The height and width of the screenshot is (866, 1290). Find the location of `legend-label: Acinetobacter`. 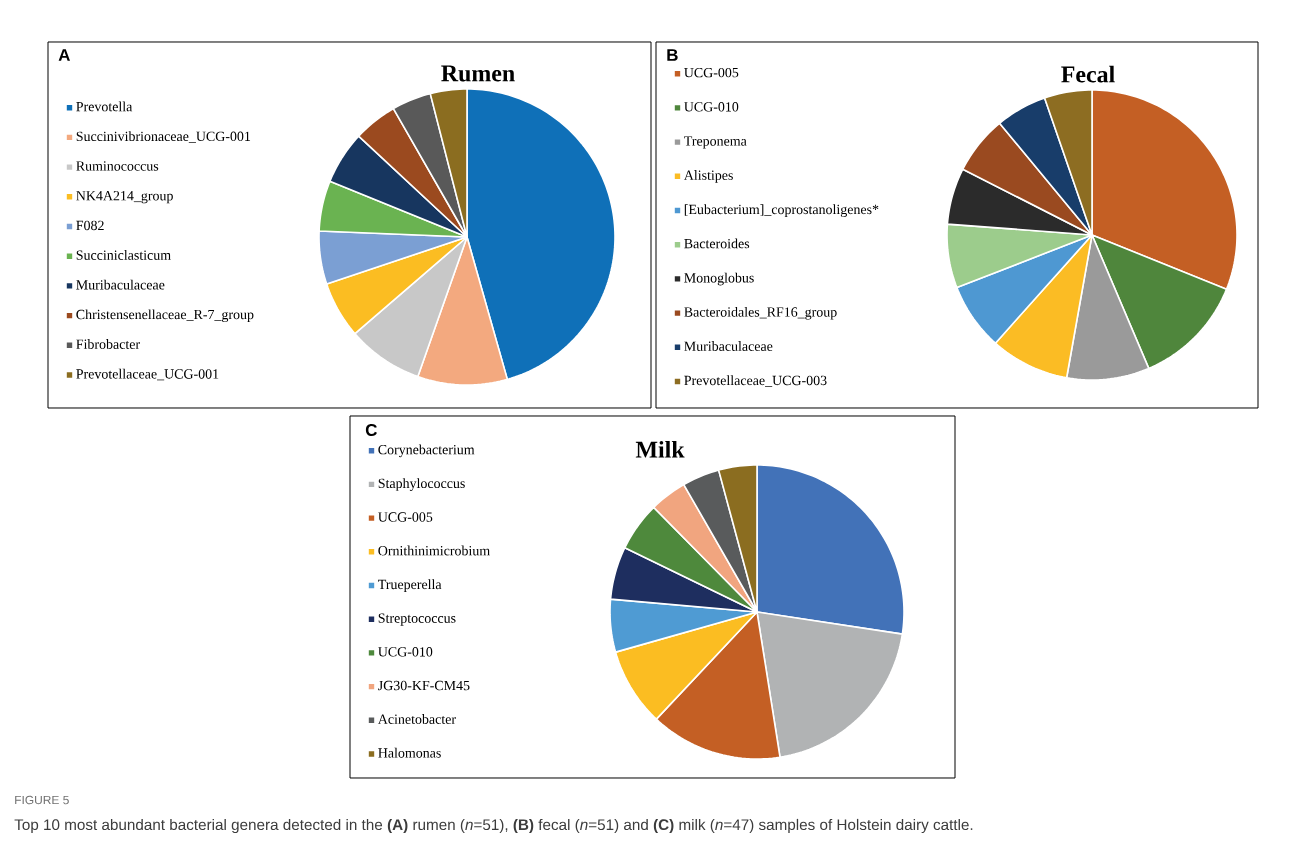

legend-label: Acinetobacter is located at coordinates (416, 719).